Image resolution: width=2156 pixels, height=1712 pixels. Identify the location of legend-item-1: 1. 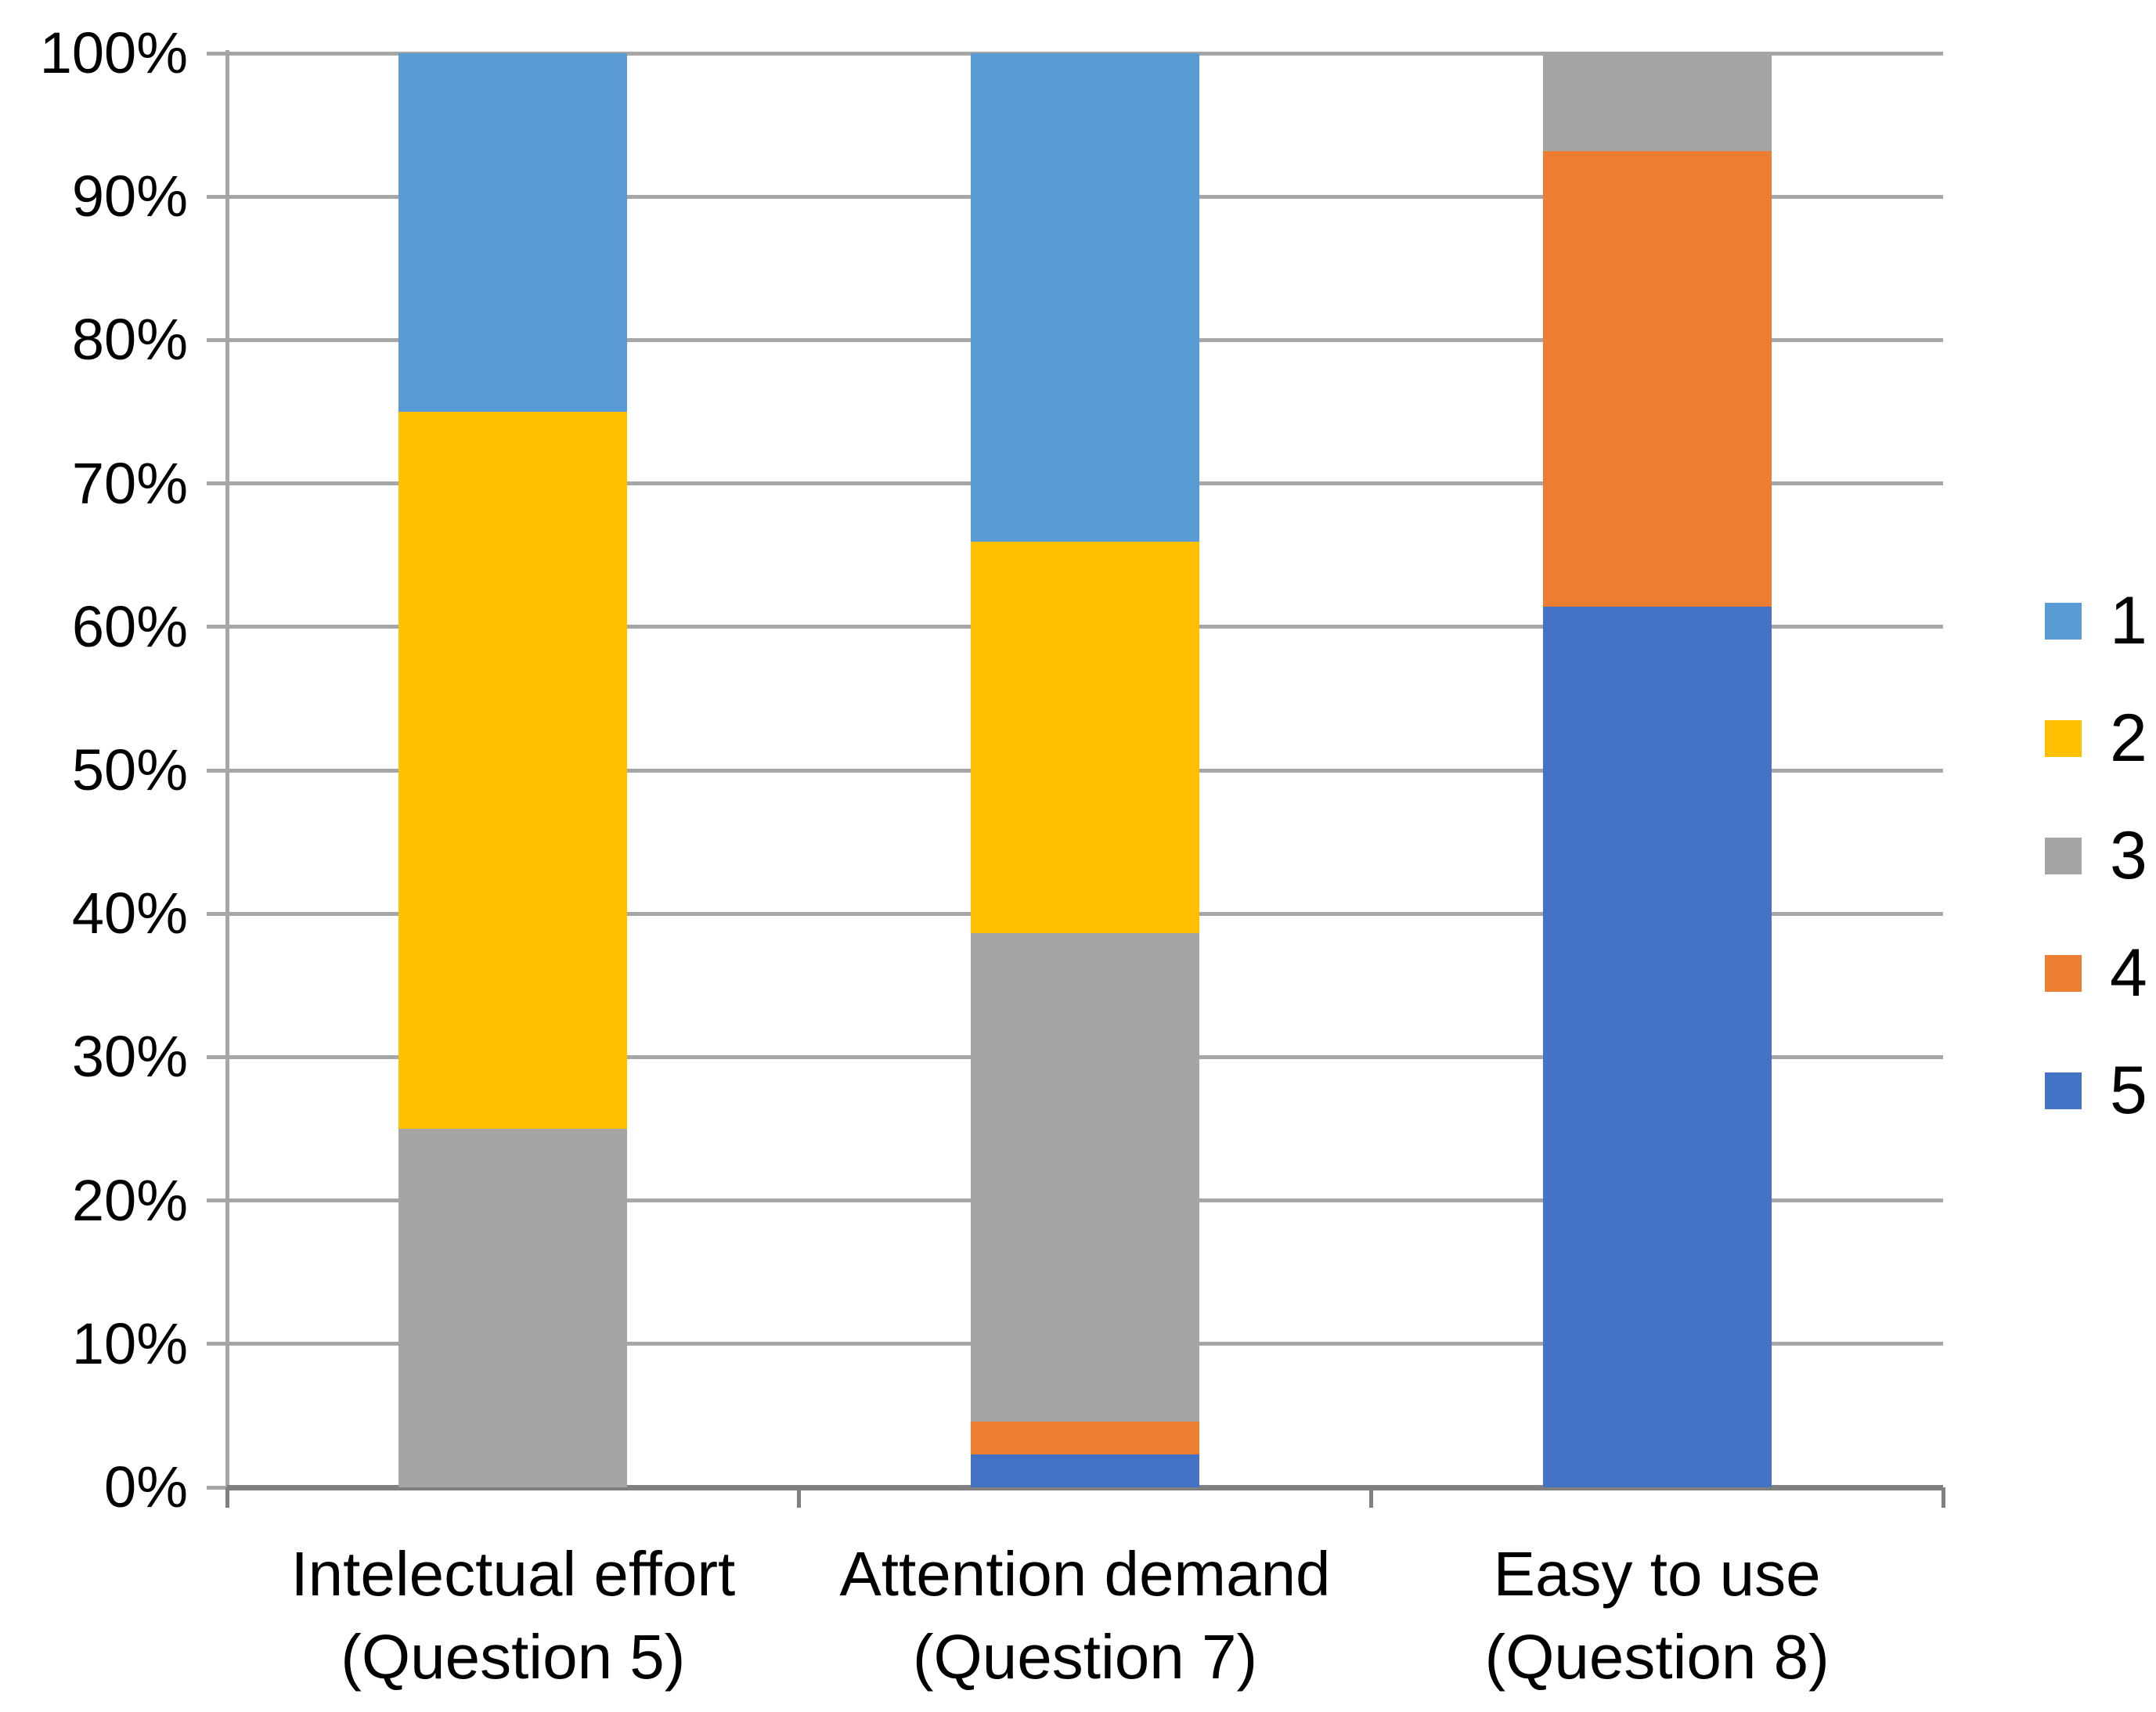
(2096, 620).